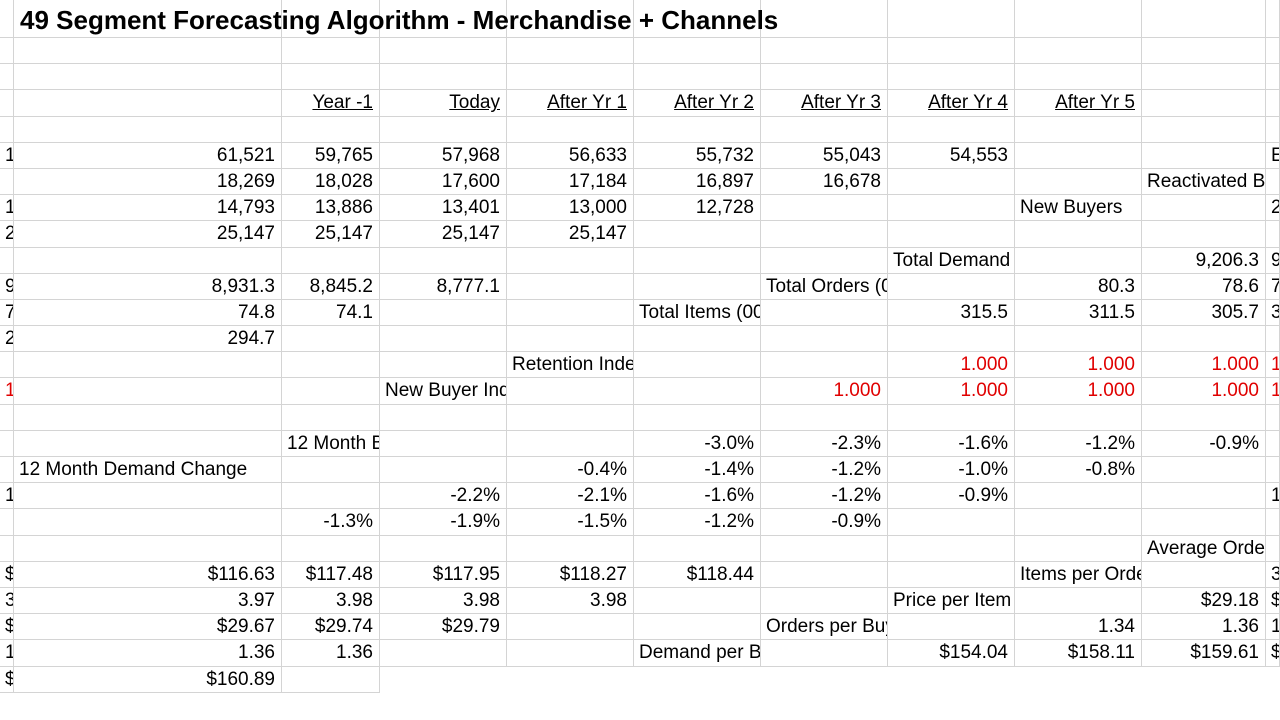 Image resolution: width=1280 pixels, height=720 pixels. Describe the element at coordinates (570, 601) in the screenshot. I see `data-cell: 3.98` at that location.